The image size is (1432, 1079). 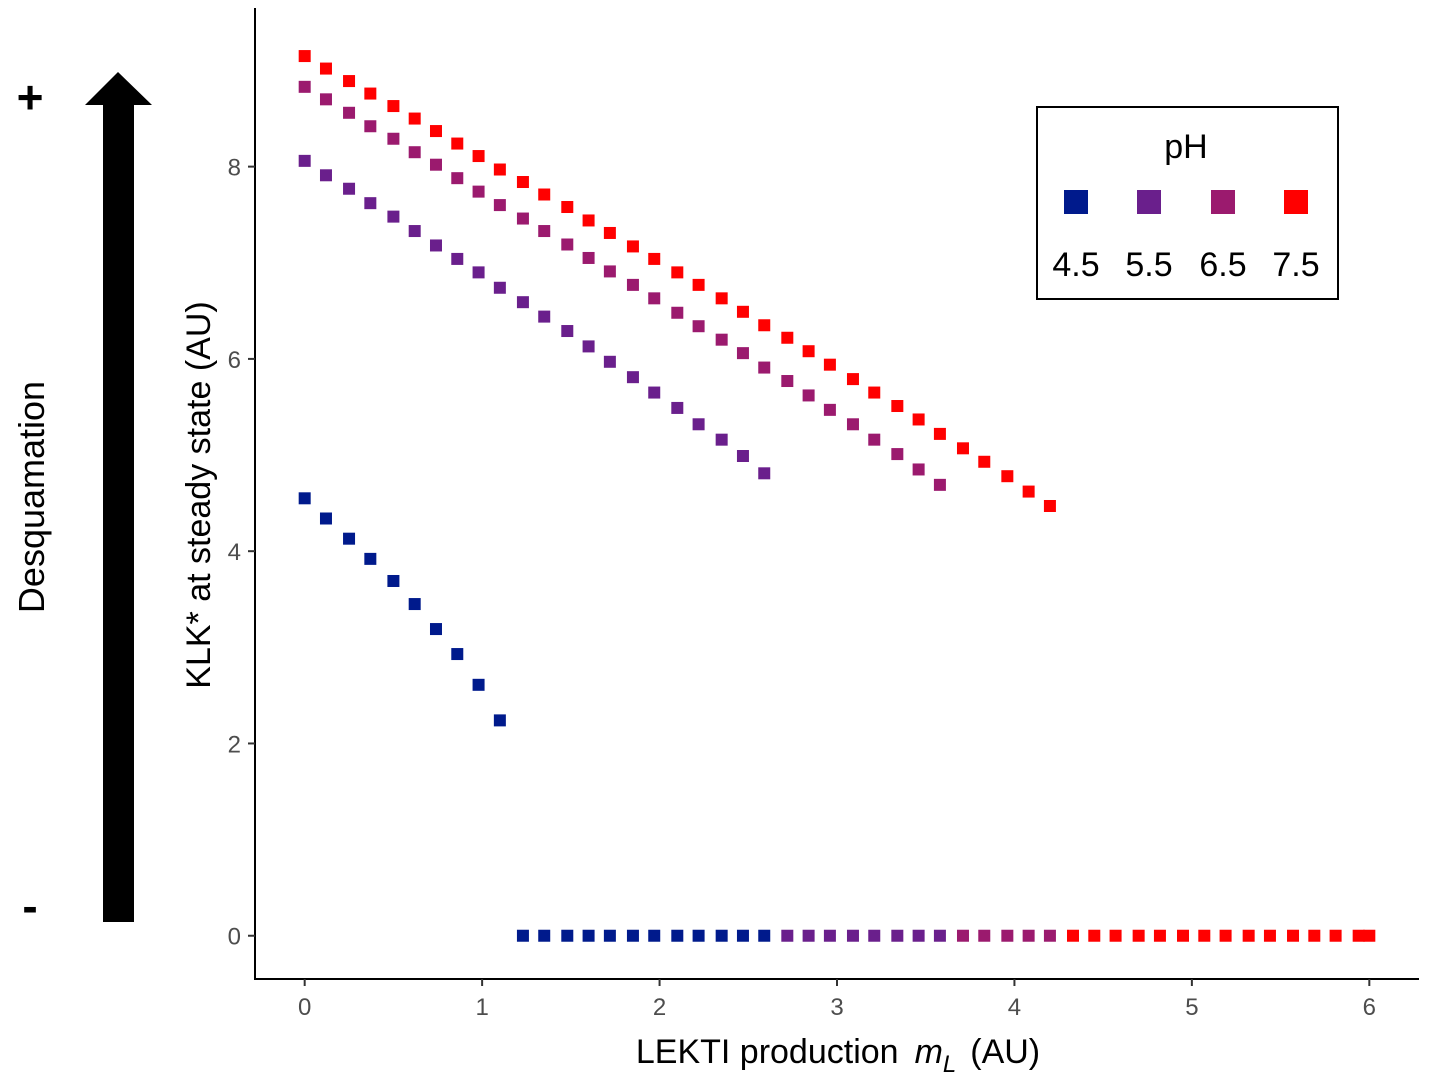 What do you see at coordinates (234, 360) in the screenshot?
I see `y-tick-label: 6` at bounding box center [234, 360].